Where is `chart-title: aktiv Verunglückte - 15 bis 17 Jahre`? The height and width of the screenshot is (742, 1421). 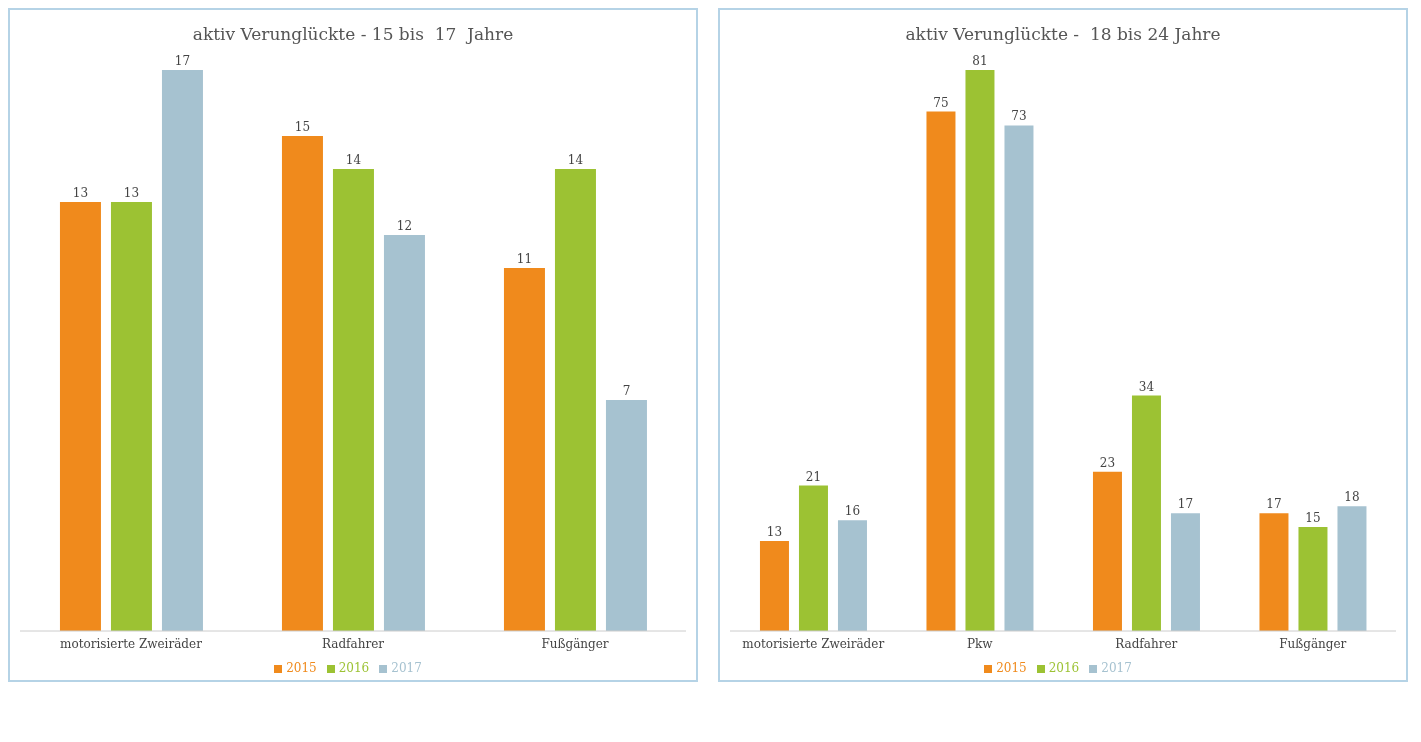 chart-title: aktiv Verunglückte - 15 bis 17 Jahre is located at coordinates (353, 34).